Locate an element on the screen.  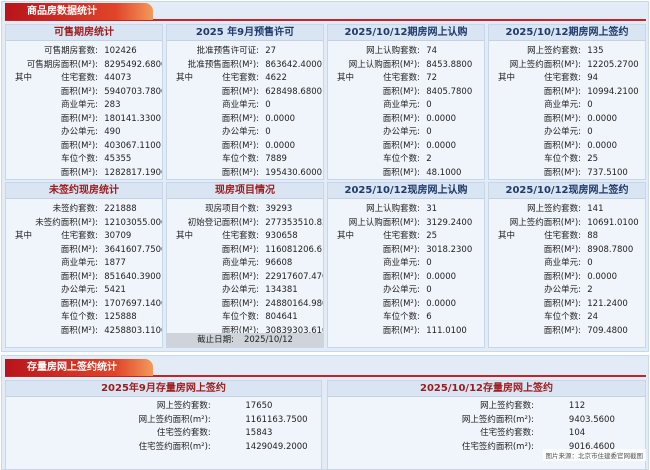
row-value: 88 is located at coordinates (593, 236).